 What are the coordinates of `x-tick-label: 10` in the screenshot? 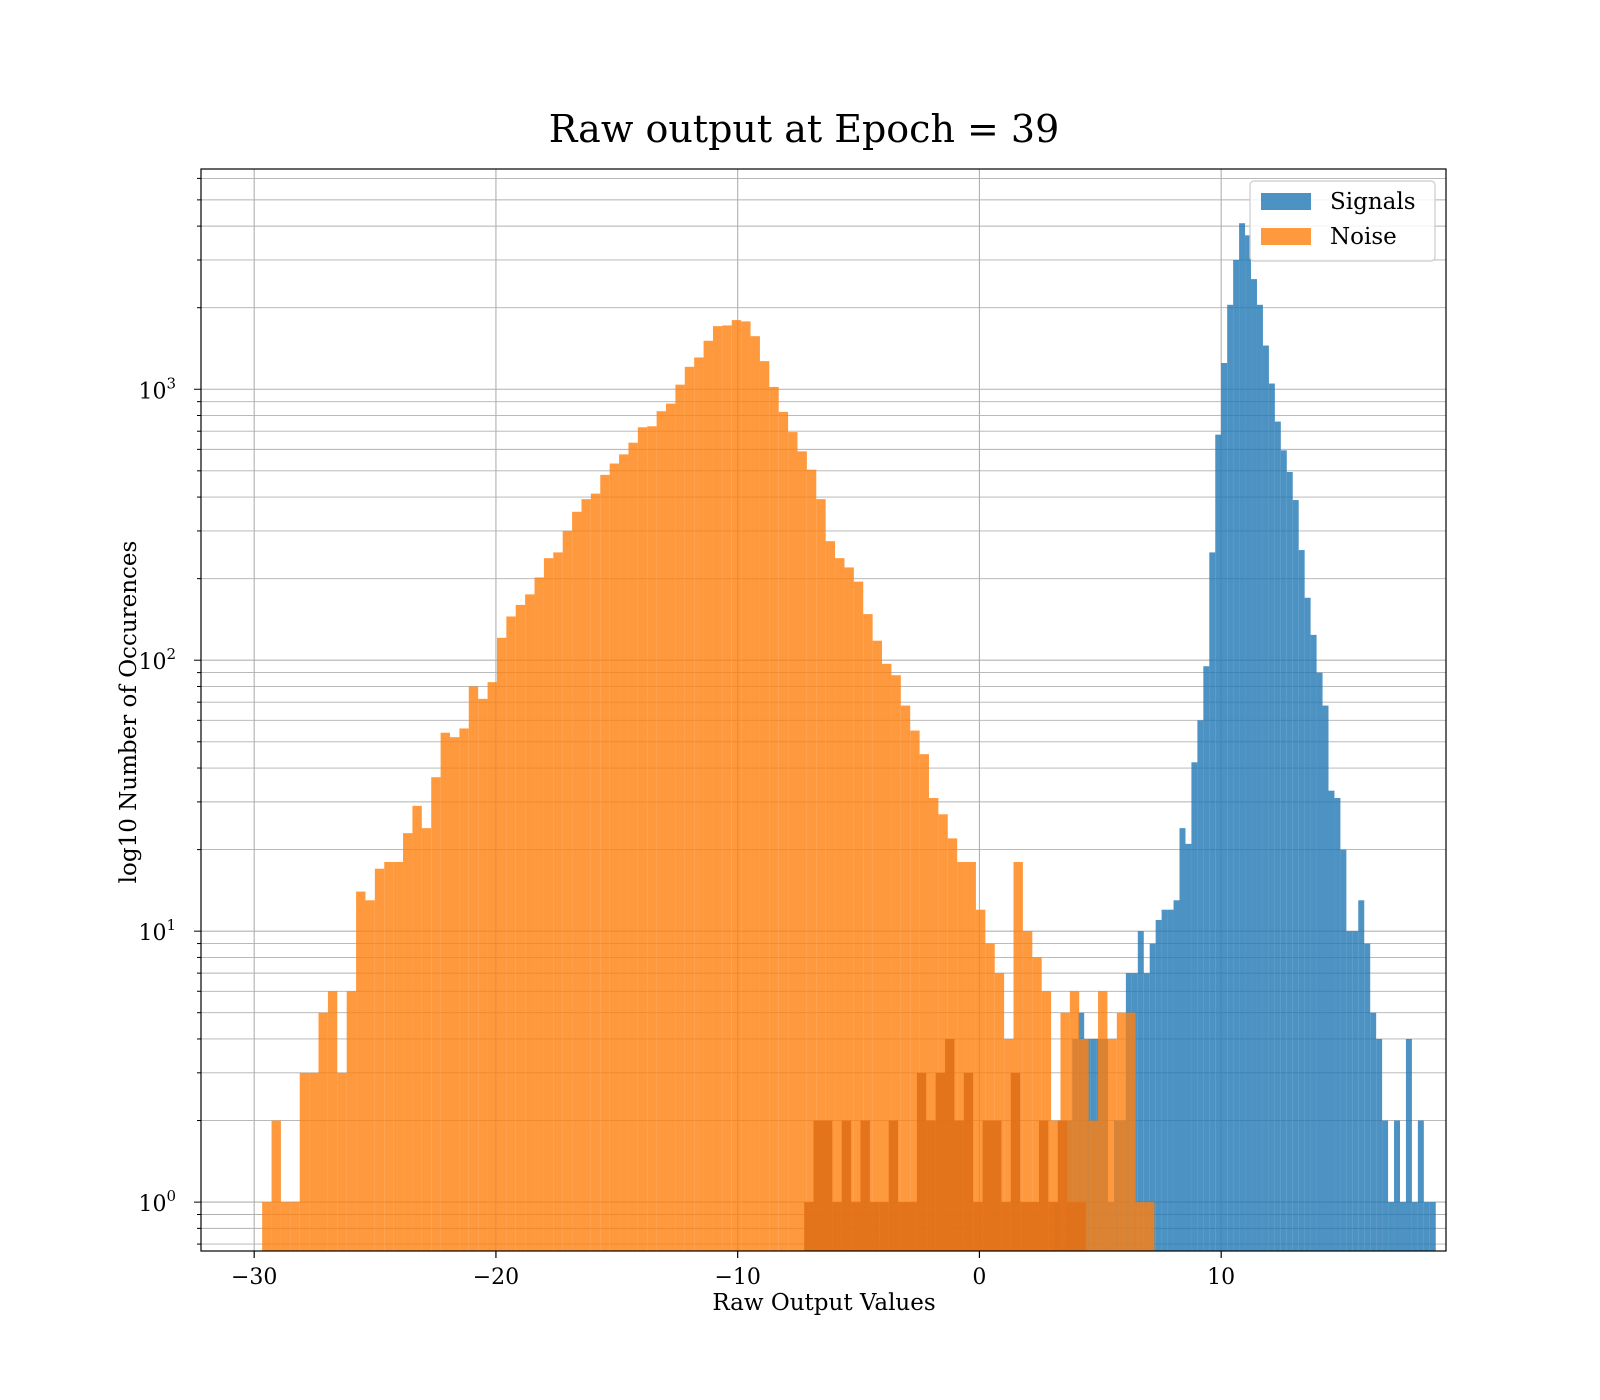 It's located at (1221, 1277).